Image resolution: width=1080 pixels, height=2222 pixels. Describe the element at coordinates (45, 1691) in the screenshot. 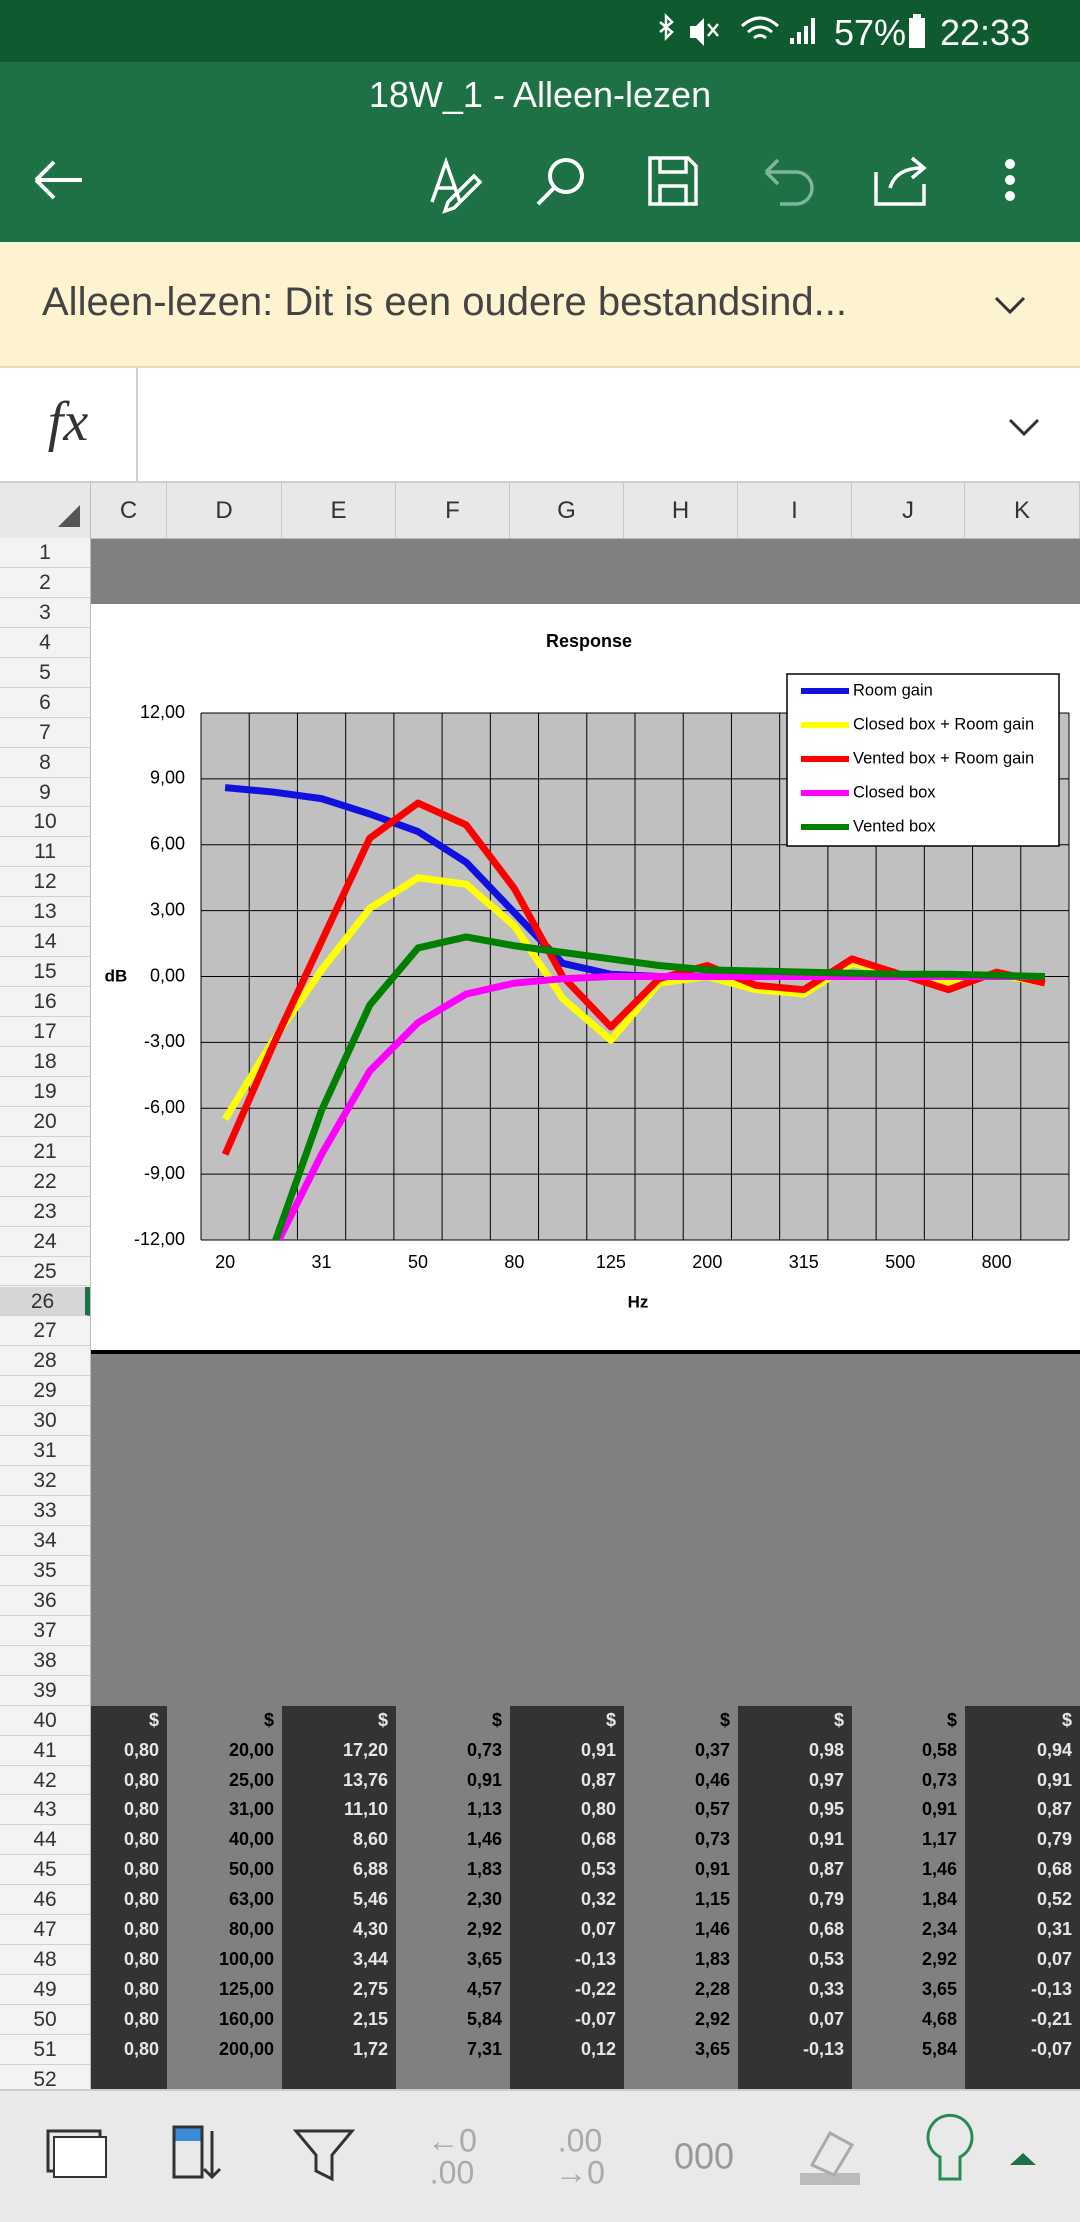

I see `row-header: 39` at that location.